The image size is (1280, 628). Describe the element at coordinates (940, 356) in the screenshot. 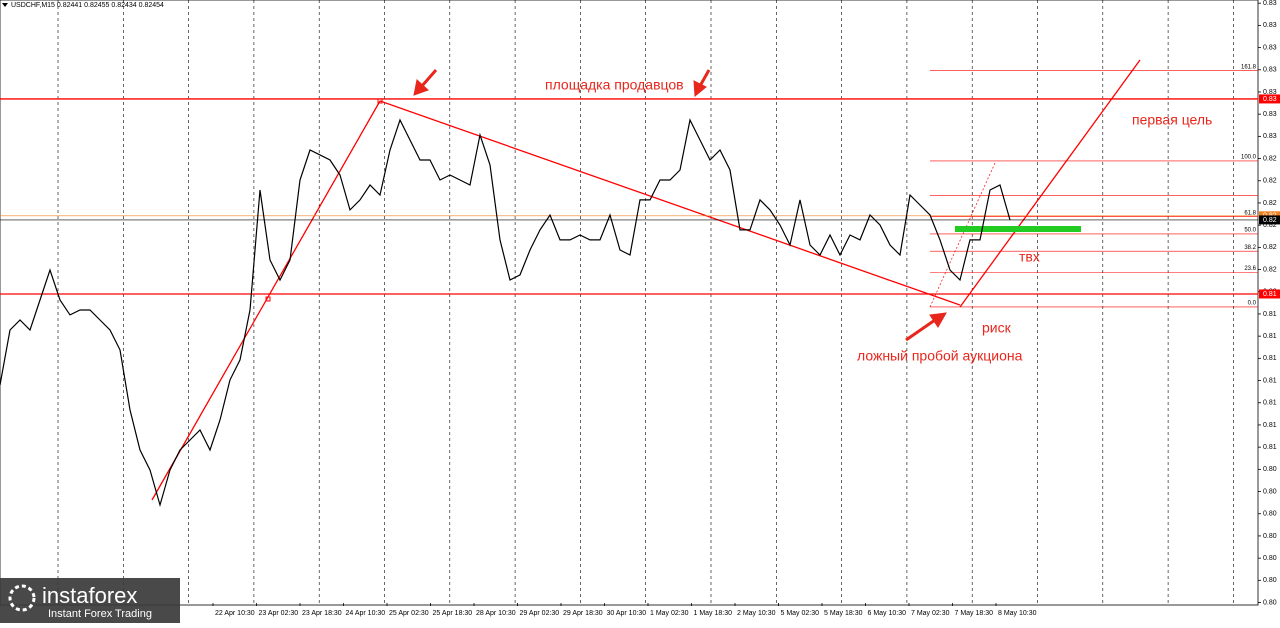

I see `annotation: ложный пробой аукциона` at that location.